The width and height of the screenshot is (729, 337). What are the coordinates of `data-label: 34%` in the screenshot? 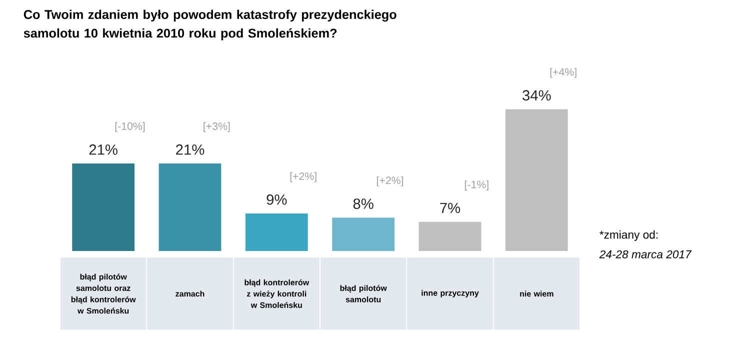 It's located at (536, 95).